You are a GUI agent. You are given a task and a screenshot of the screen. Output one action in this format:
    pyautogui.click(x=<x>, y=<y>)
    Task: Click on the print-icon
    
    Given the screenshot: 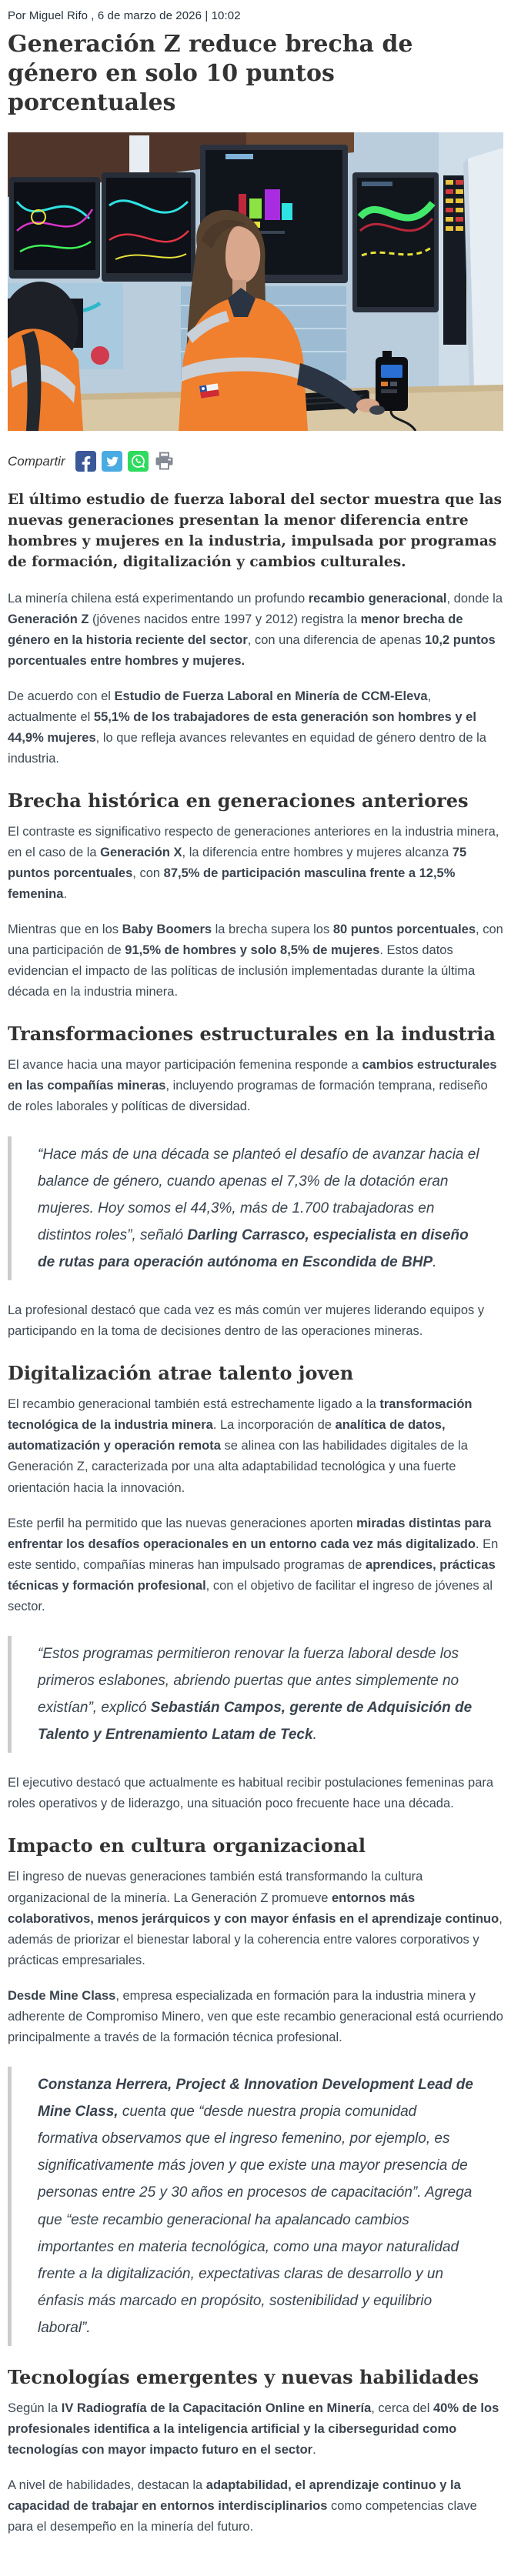 What is the action you would take?
    pyautogui.click(x=164, y=461)
    